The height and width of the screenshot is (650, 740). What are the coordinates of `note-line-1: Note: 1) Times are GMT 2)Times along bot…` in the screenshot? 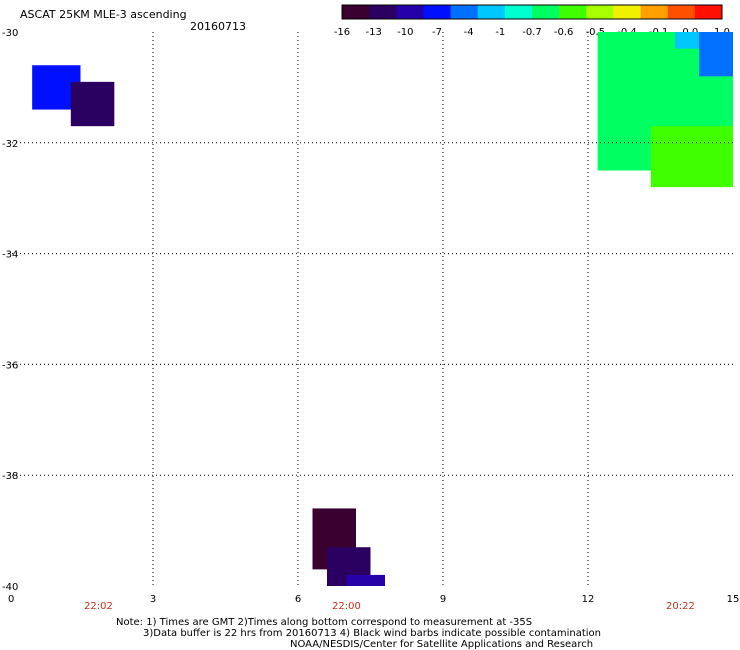 It's located at (324, 622).